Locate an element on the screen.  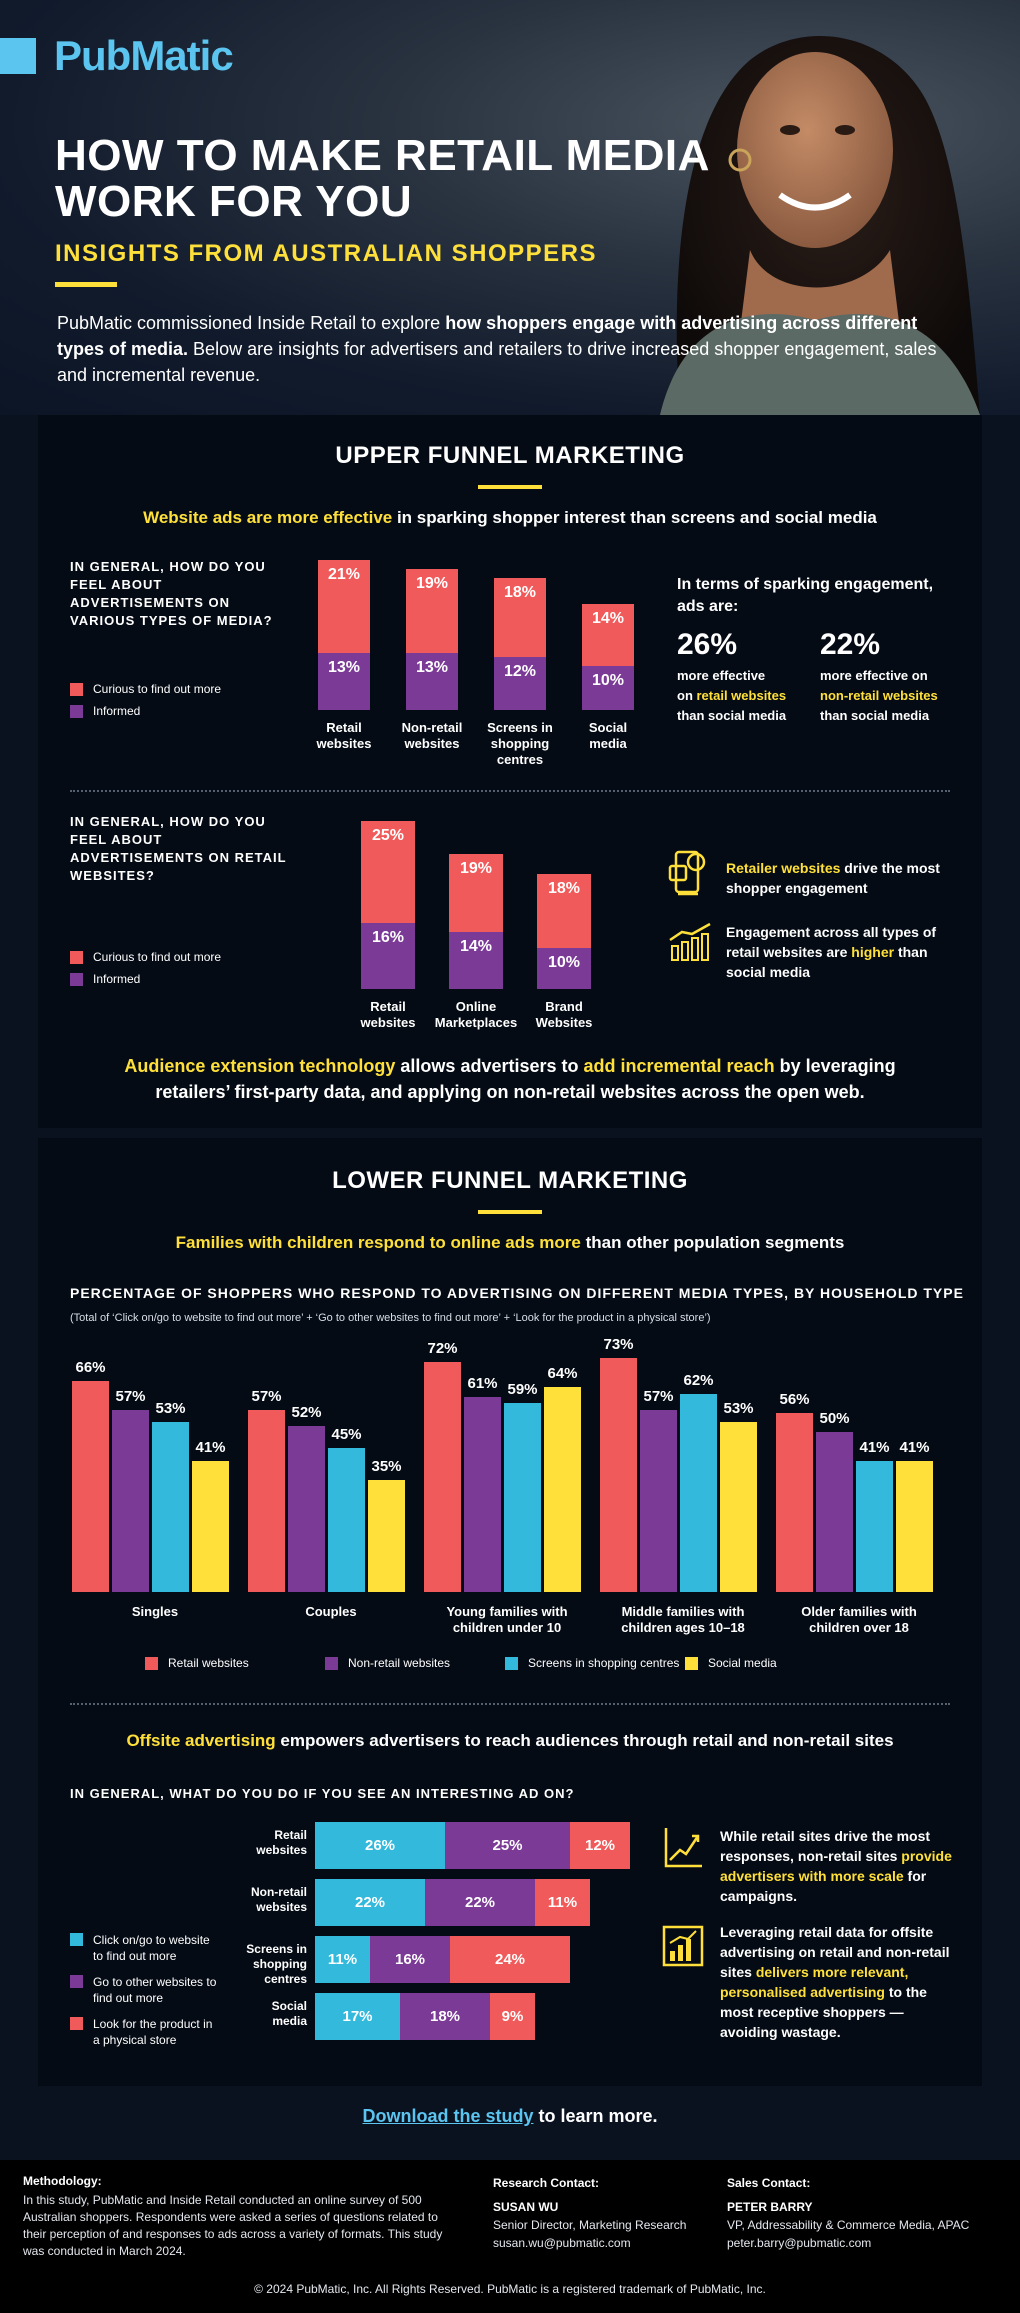
legend-store: Look for the product in a physical store is located at coordinates (150, 2032).